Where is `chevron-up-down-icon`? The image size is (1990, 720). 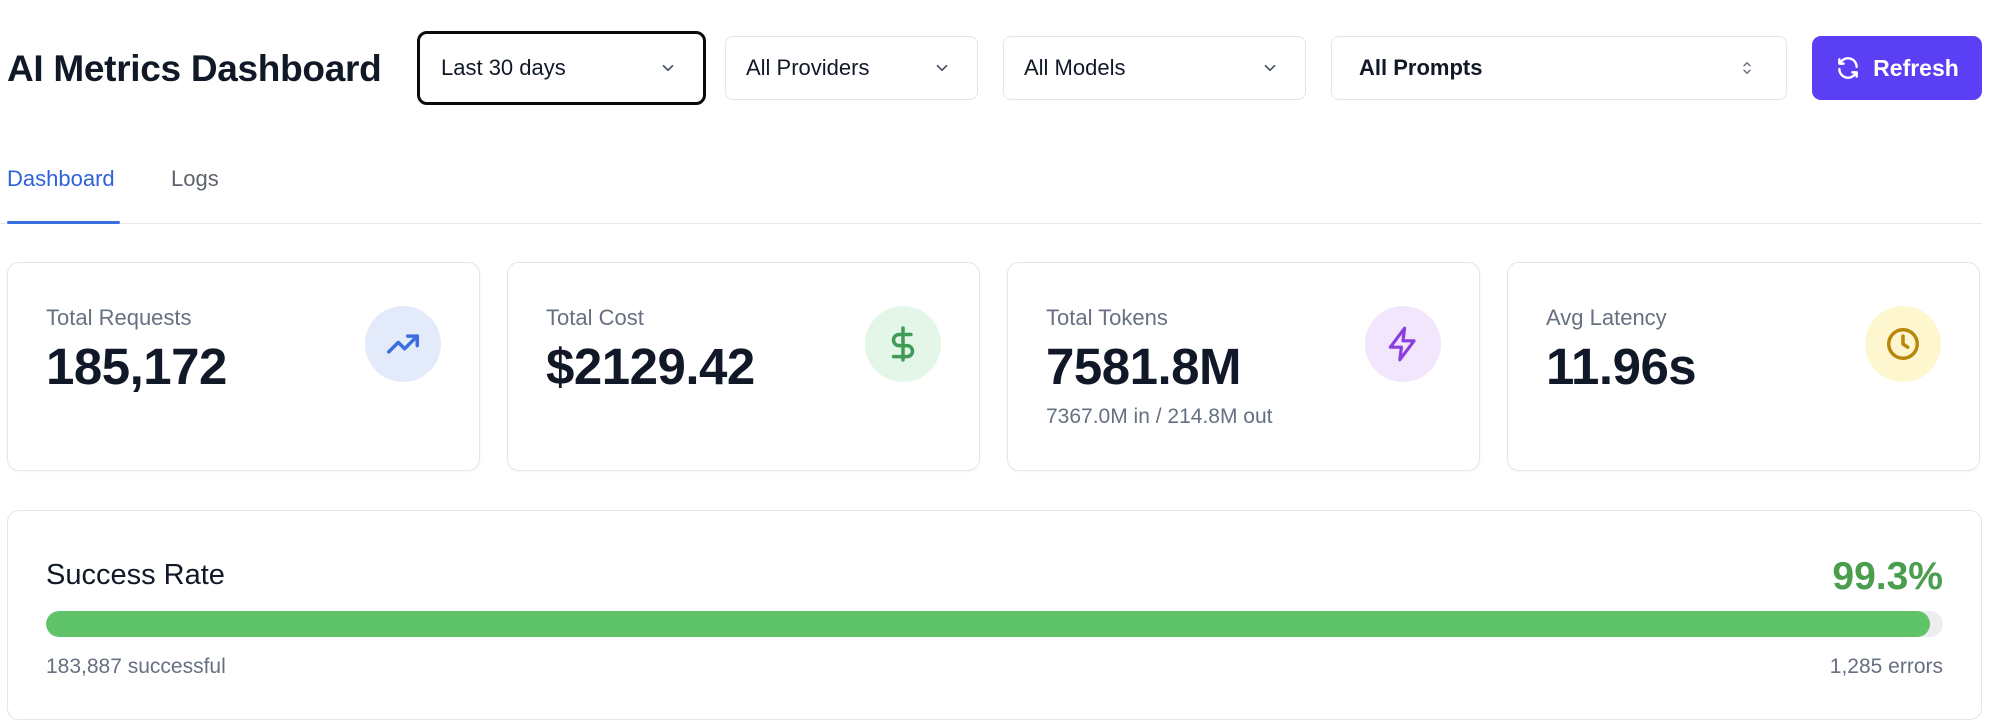
chevron-up-down-icon is located at coordinates (1747, 68).